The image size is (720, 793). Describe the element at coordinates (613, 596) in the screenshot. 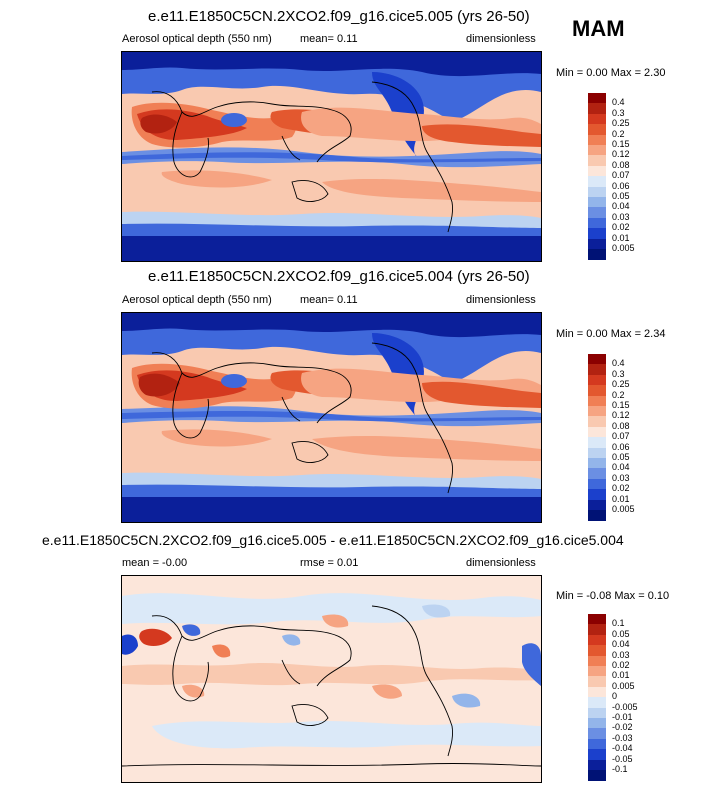

I see `panel3-minmax: Min = -0.08 Max = 0.10` at that location.